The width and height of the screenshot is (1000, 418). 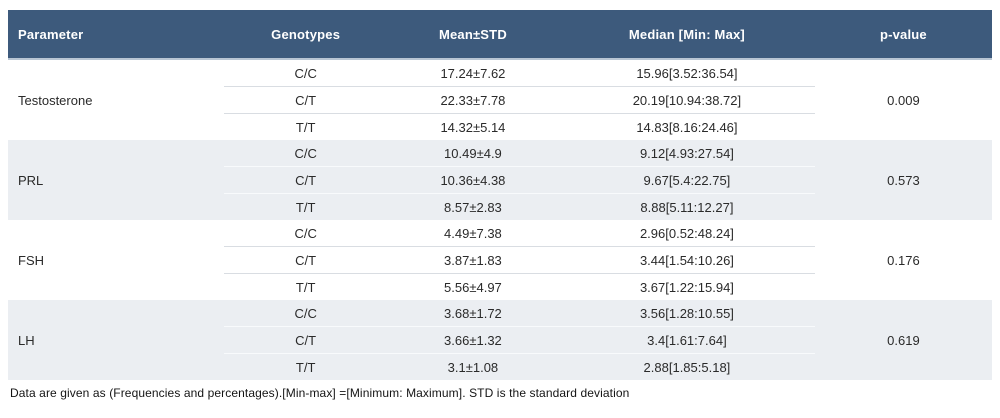 I want to click on table-row: T/T 5.56±4.97 3.67[1.22:15.94], so click(x=500, y=286).